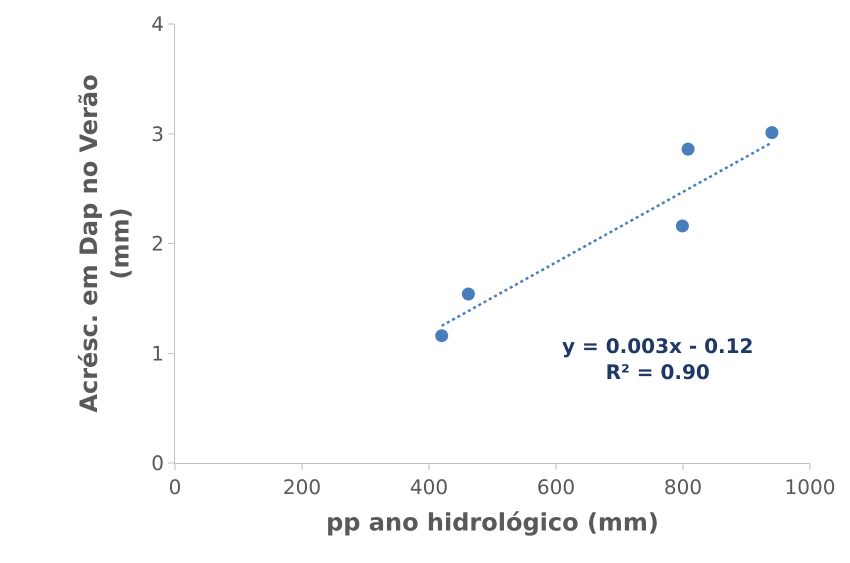 The height and width of the screenshot is (563, 850). Describe the element at coordinates (157, 353) in the screenshot. I see `y-tick-label: 1` at that location.